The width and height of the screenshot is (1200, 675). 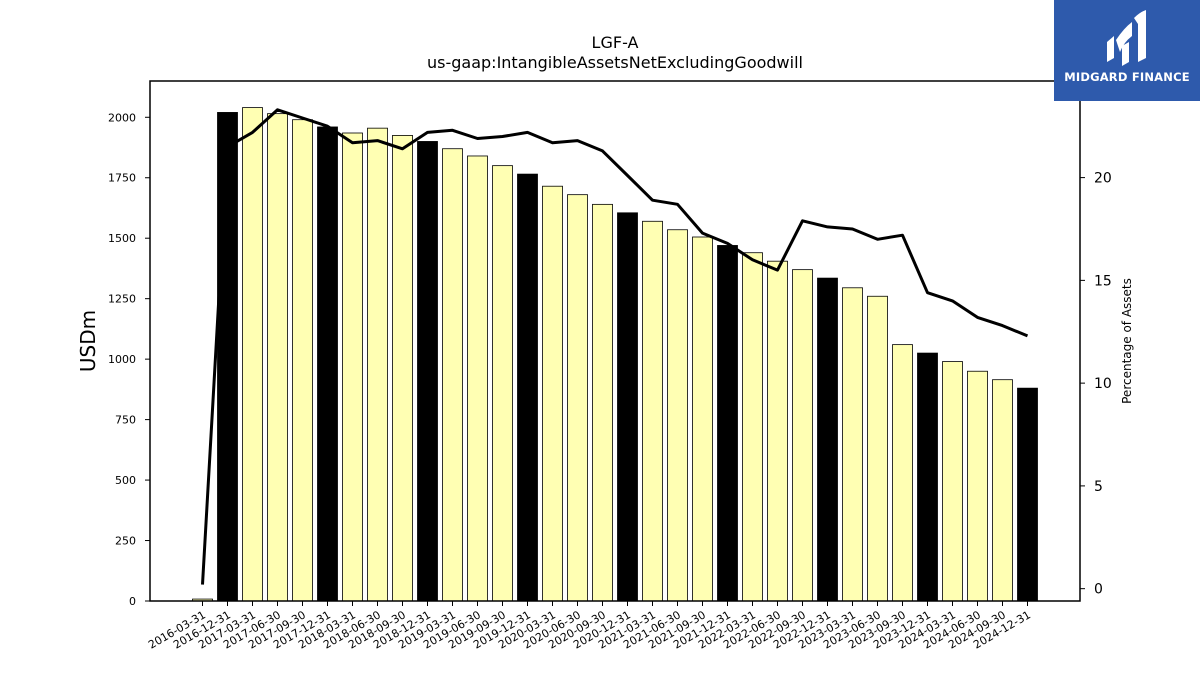 What do you see at coordinates (1126, 38) in the screenshot?
I see `logo-mark-icon` at bounding box center [1126, 38].